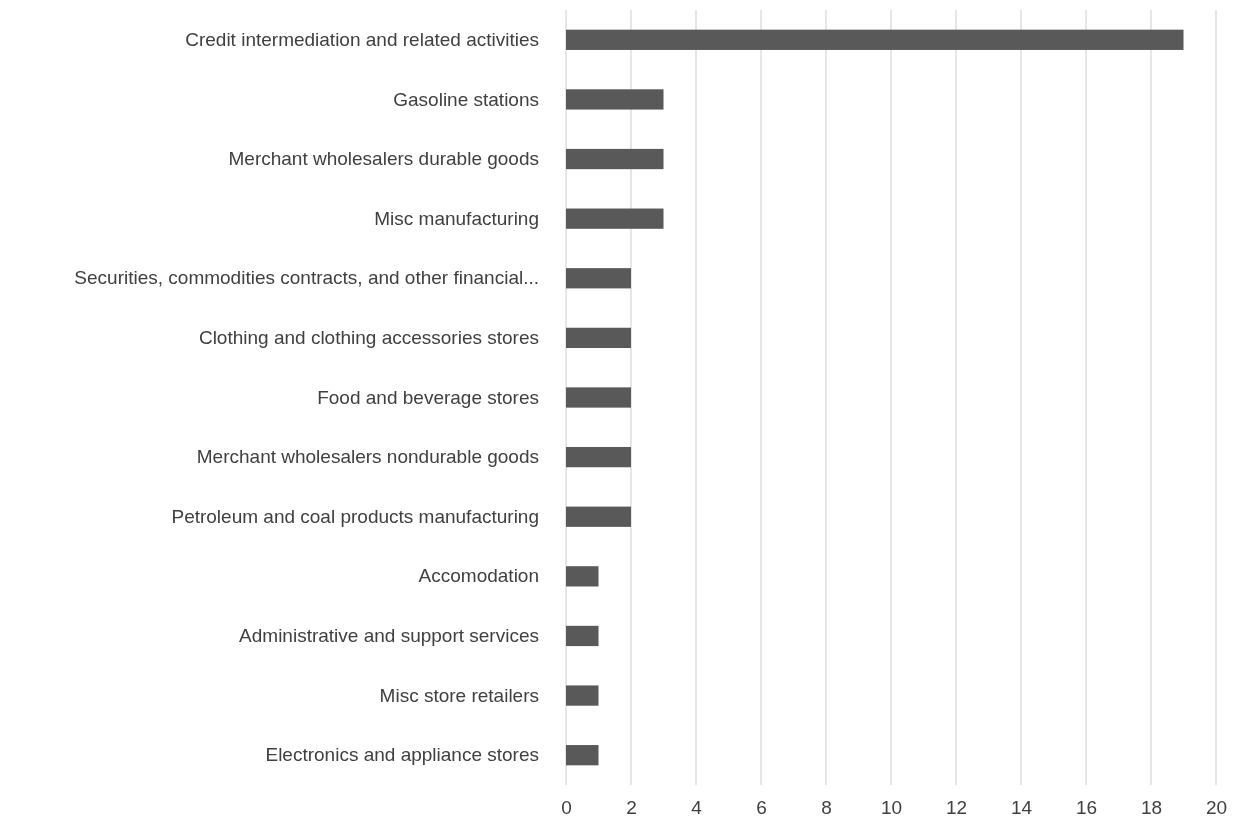 The image size is (1238, 823). Describe the element at coordinates (383, 159) in the screenshot. I see `y-tick-label: Merchant wholesalers durable goods` at that location.